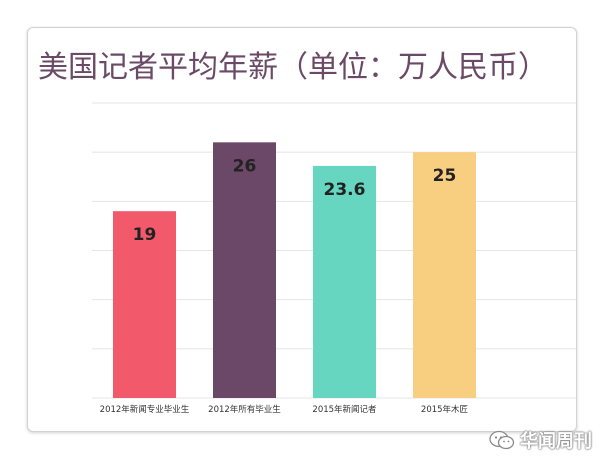 The width and height of the screenshot is (600, 457). I want to click on bar-value-label: 25, so click(445, 176).